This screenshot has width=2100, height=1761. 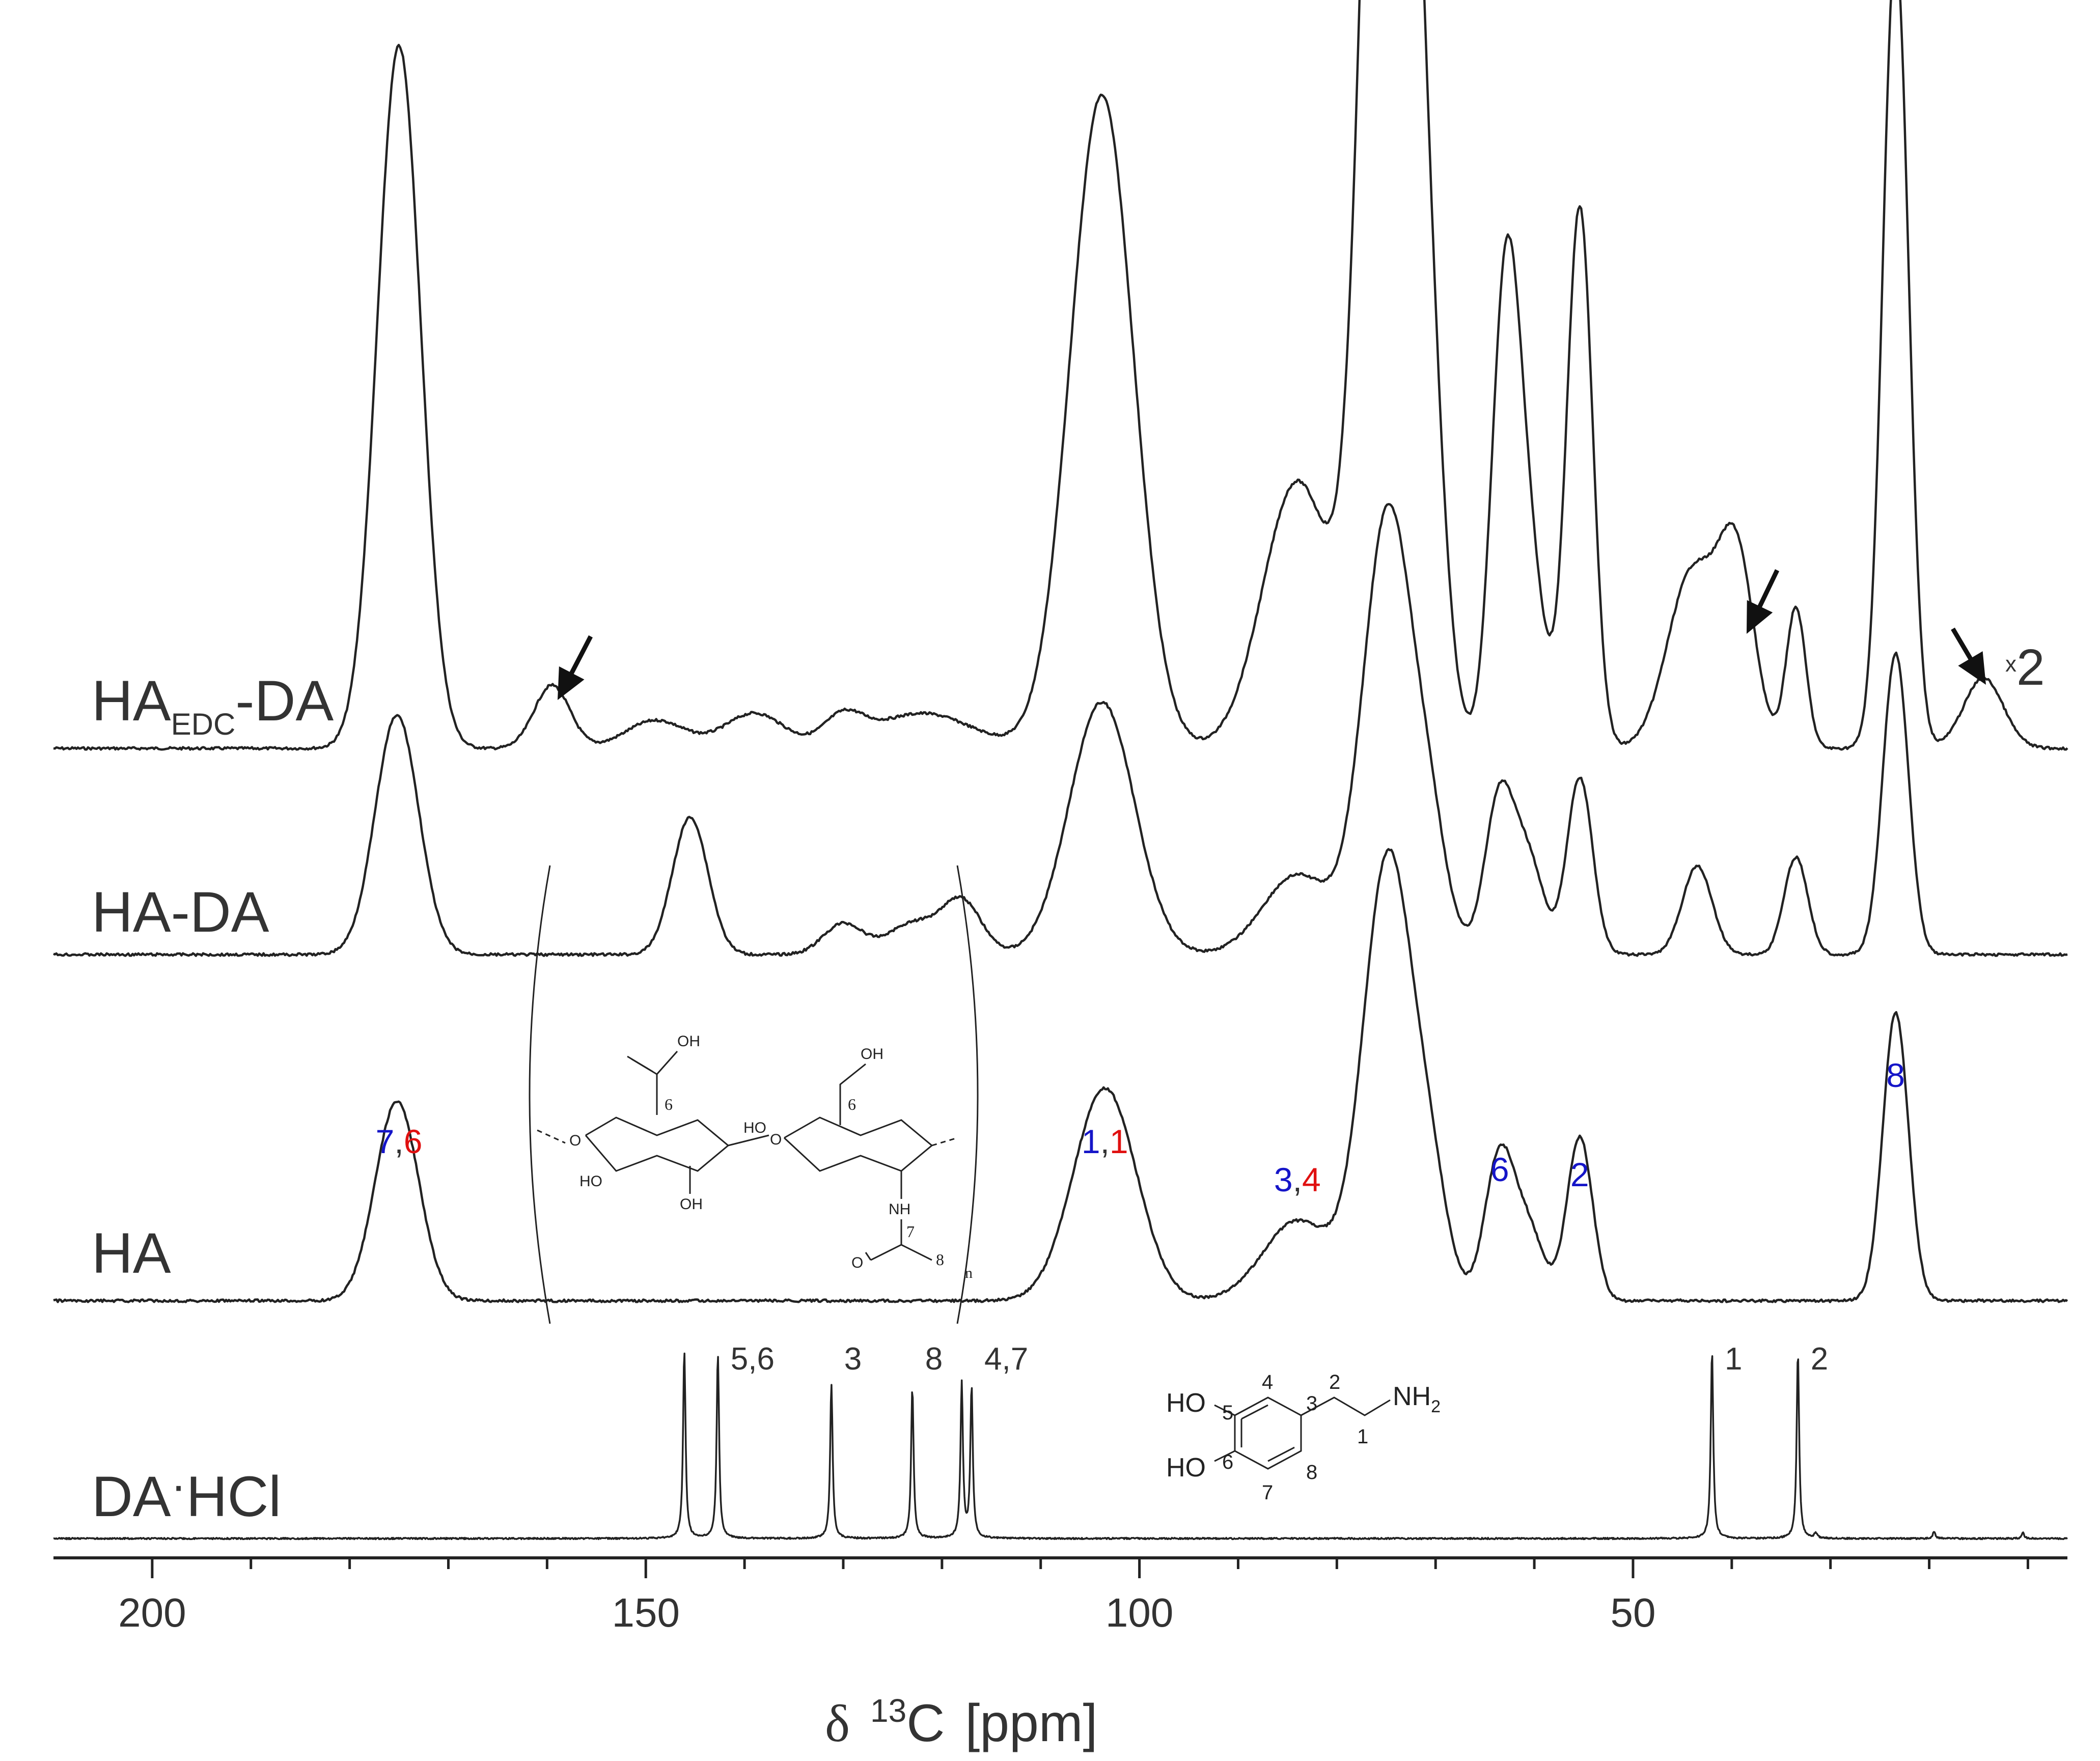 I want to click on x-tick-label: 100, so click(x=1139, y=1613).